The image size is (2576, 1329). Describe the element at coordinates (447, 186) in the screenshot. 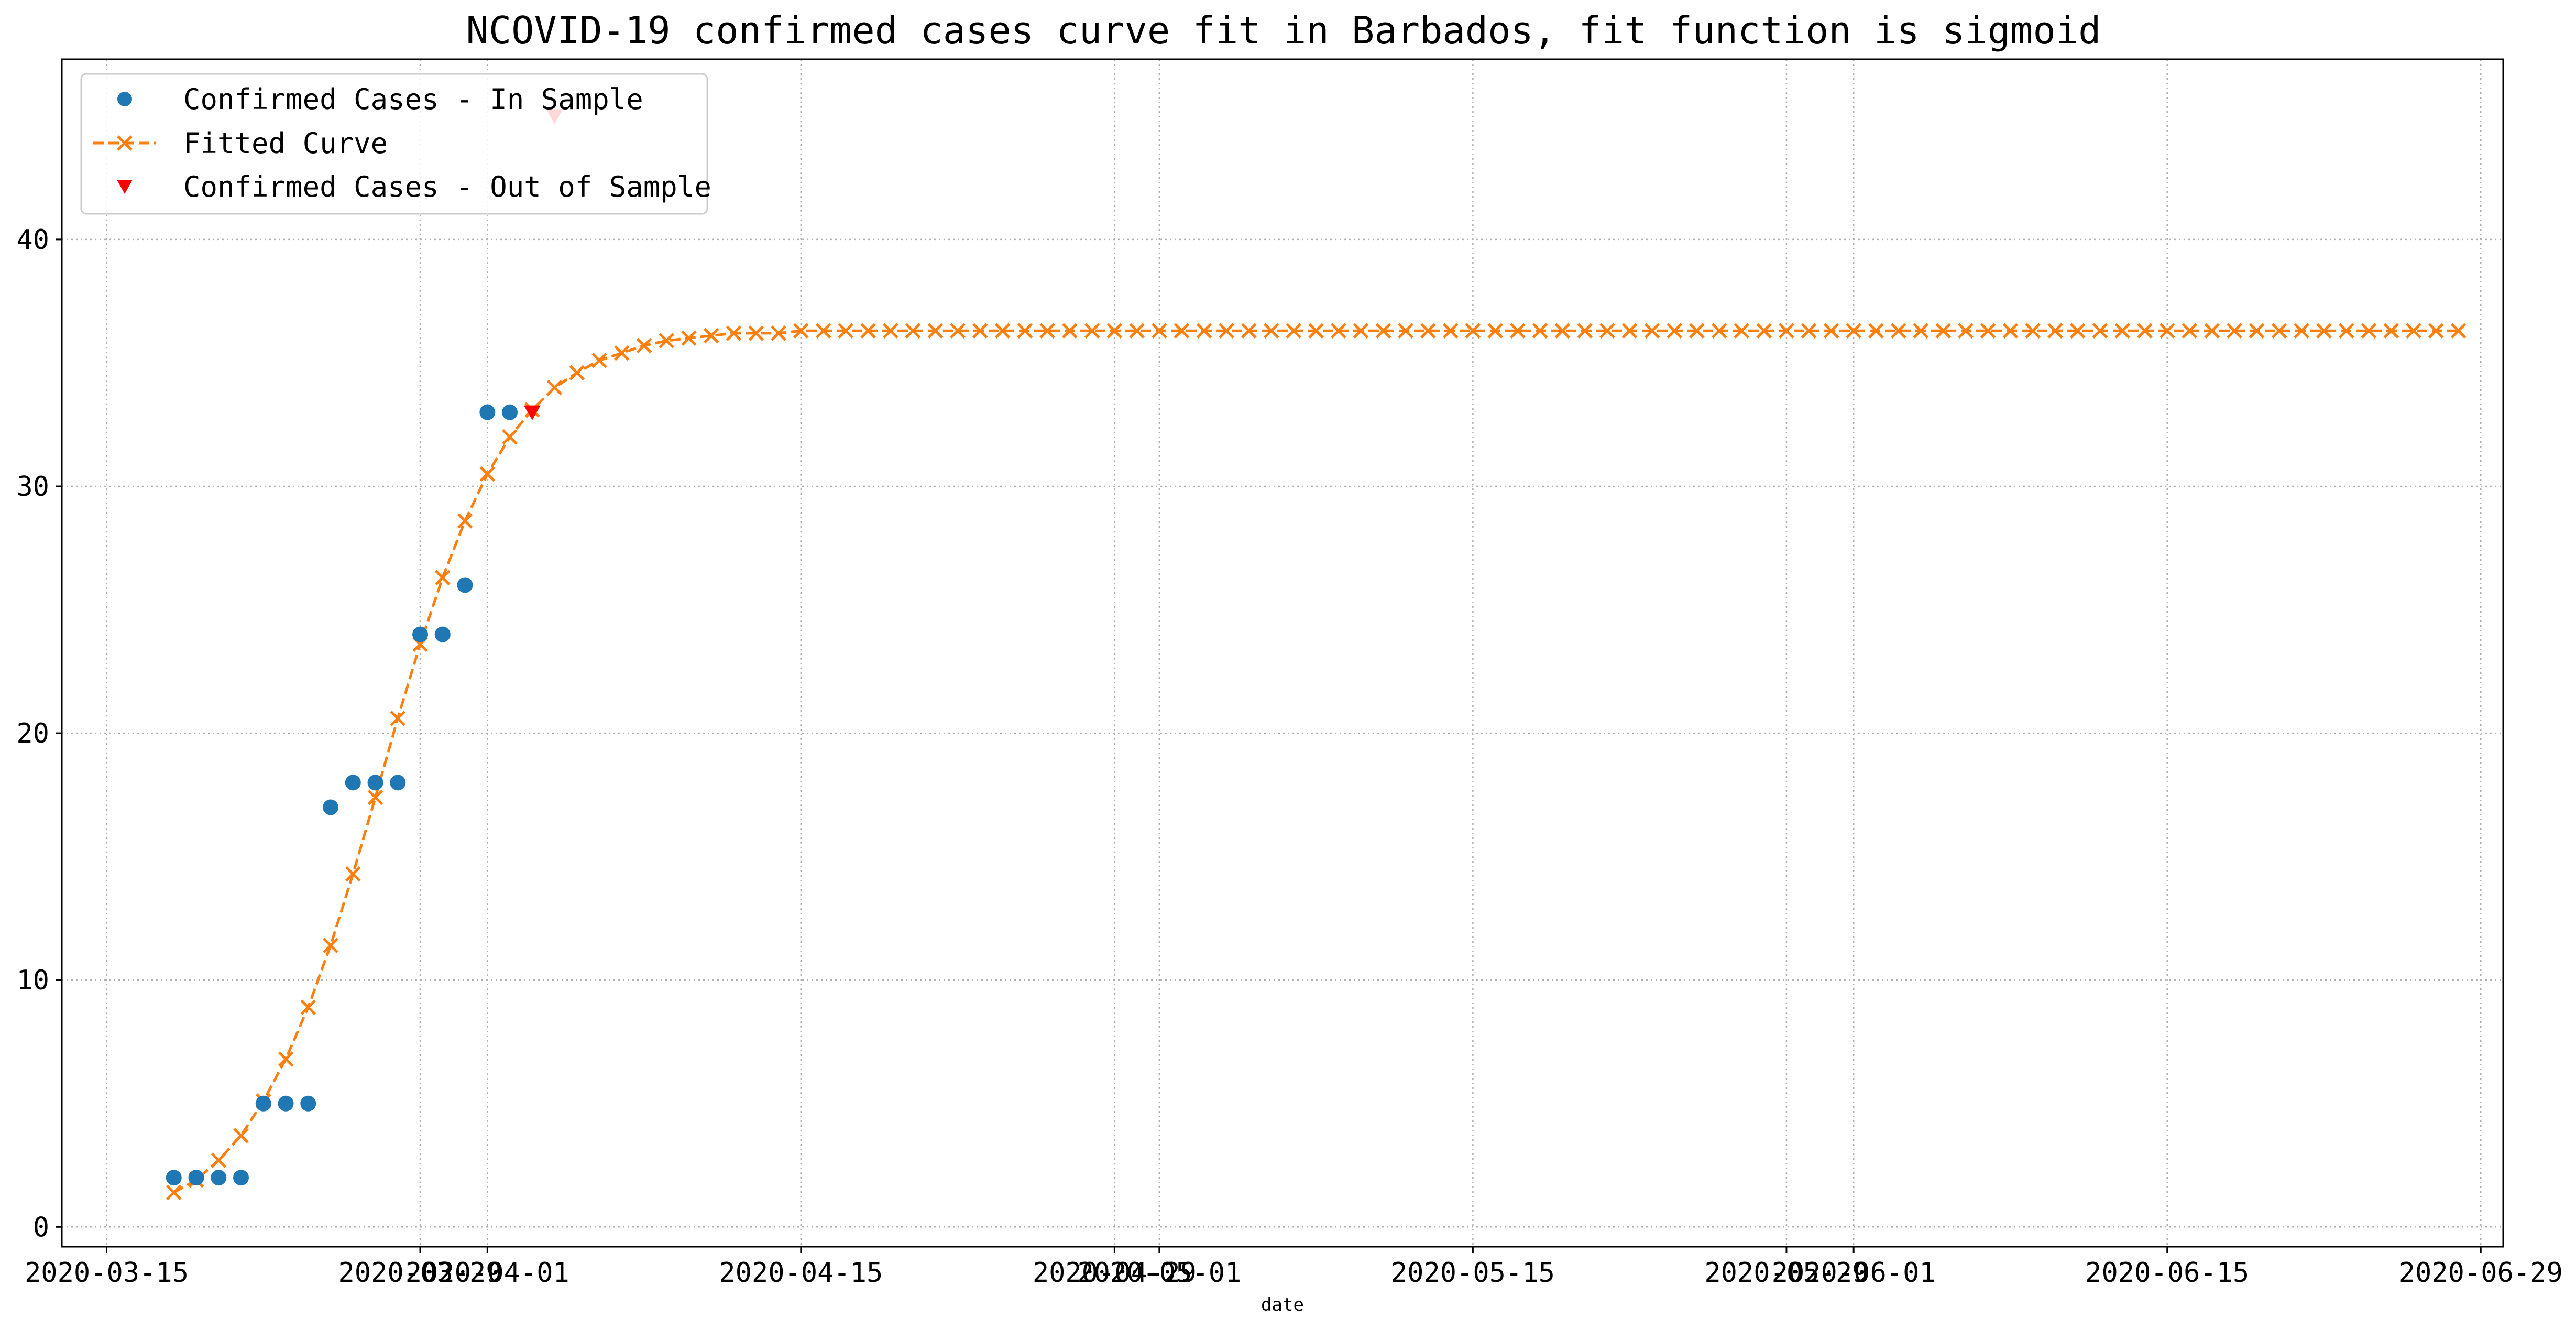

I see `legend-out-of-sample-label: Confirmed Cases - Out of Sample` at that location.